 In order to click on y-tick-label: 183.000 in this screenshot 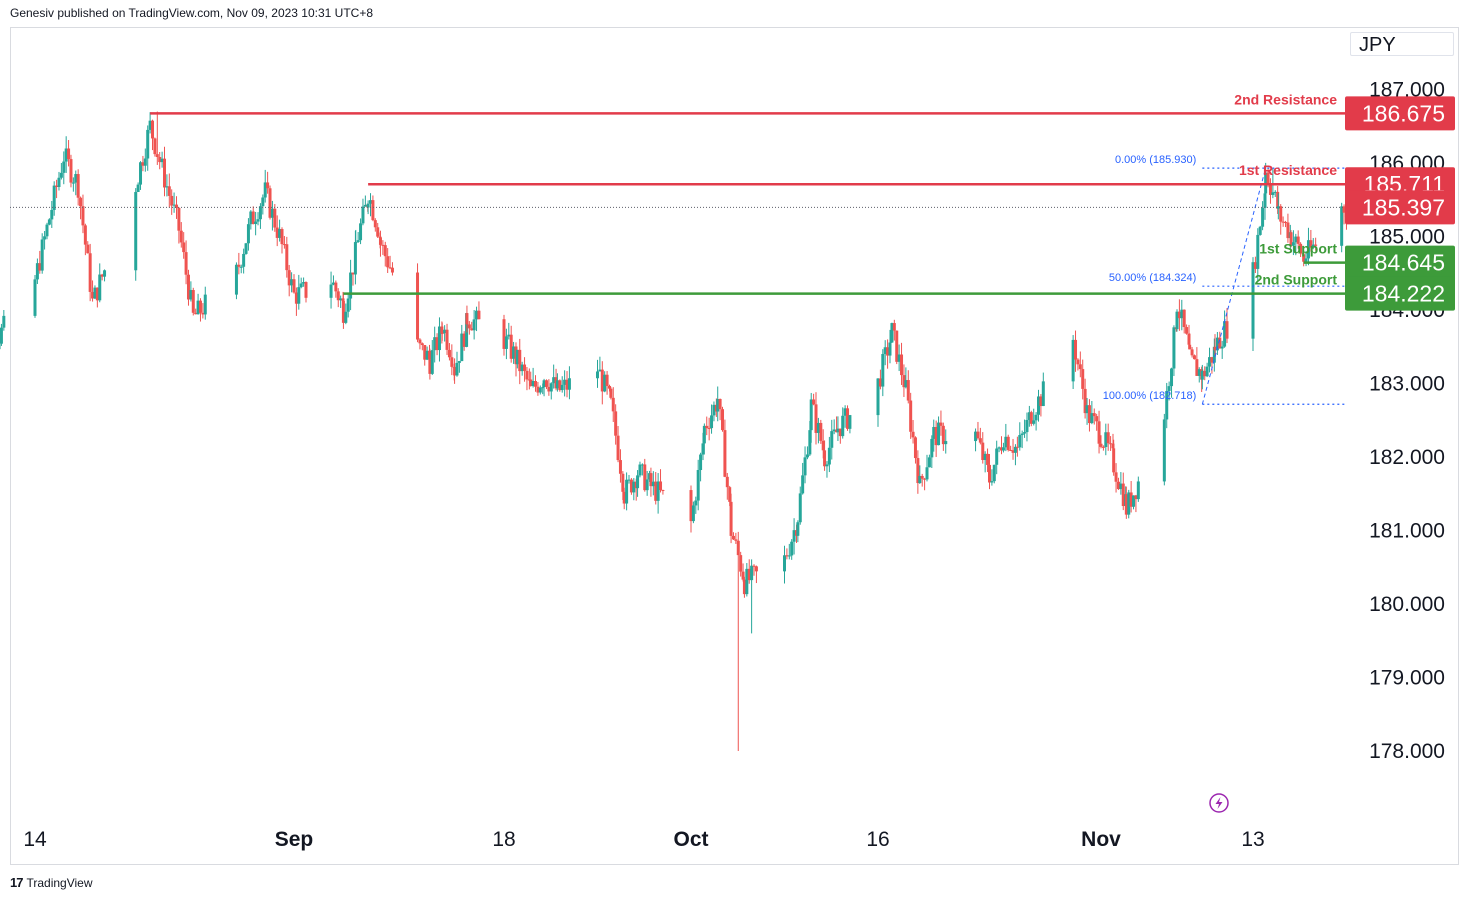, I will do `click(1407, 384)`.